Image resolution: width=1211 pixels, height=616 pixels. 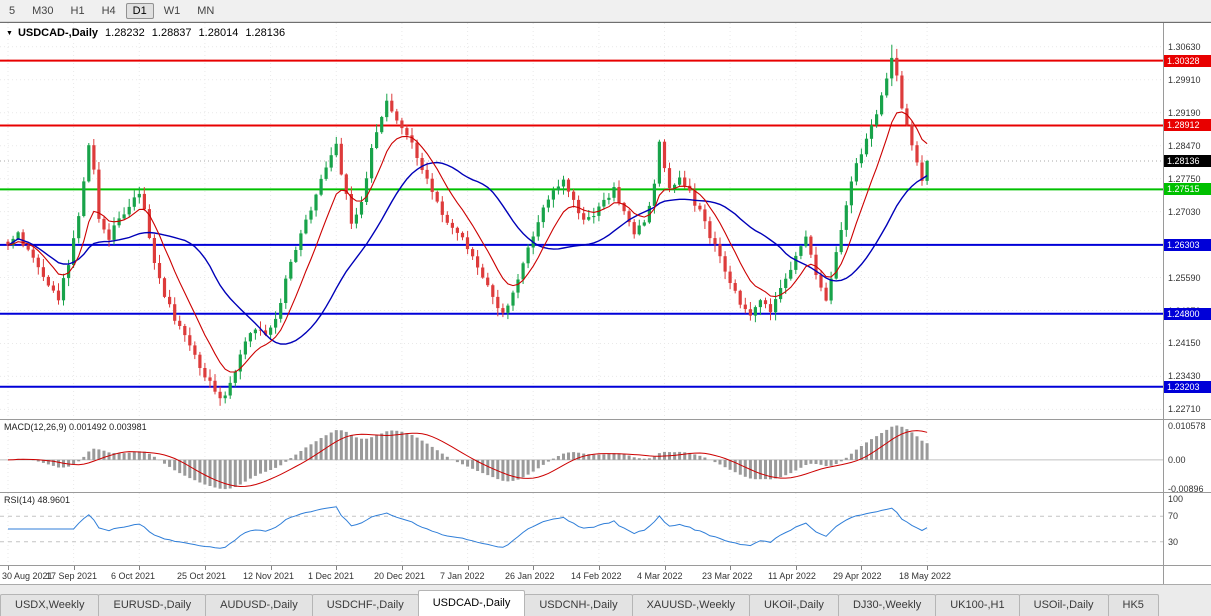 I want to click on chart-tab-xauusd-weekly: XAUUSD-,Weekly, so click(x=691, y=605).